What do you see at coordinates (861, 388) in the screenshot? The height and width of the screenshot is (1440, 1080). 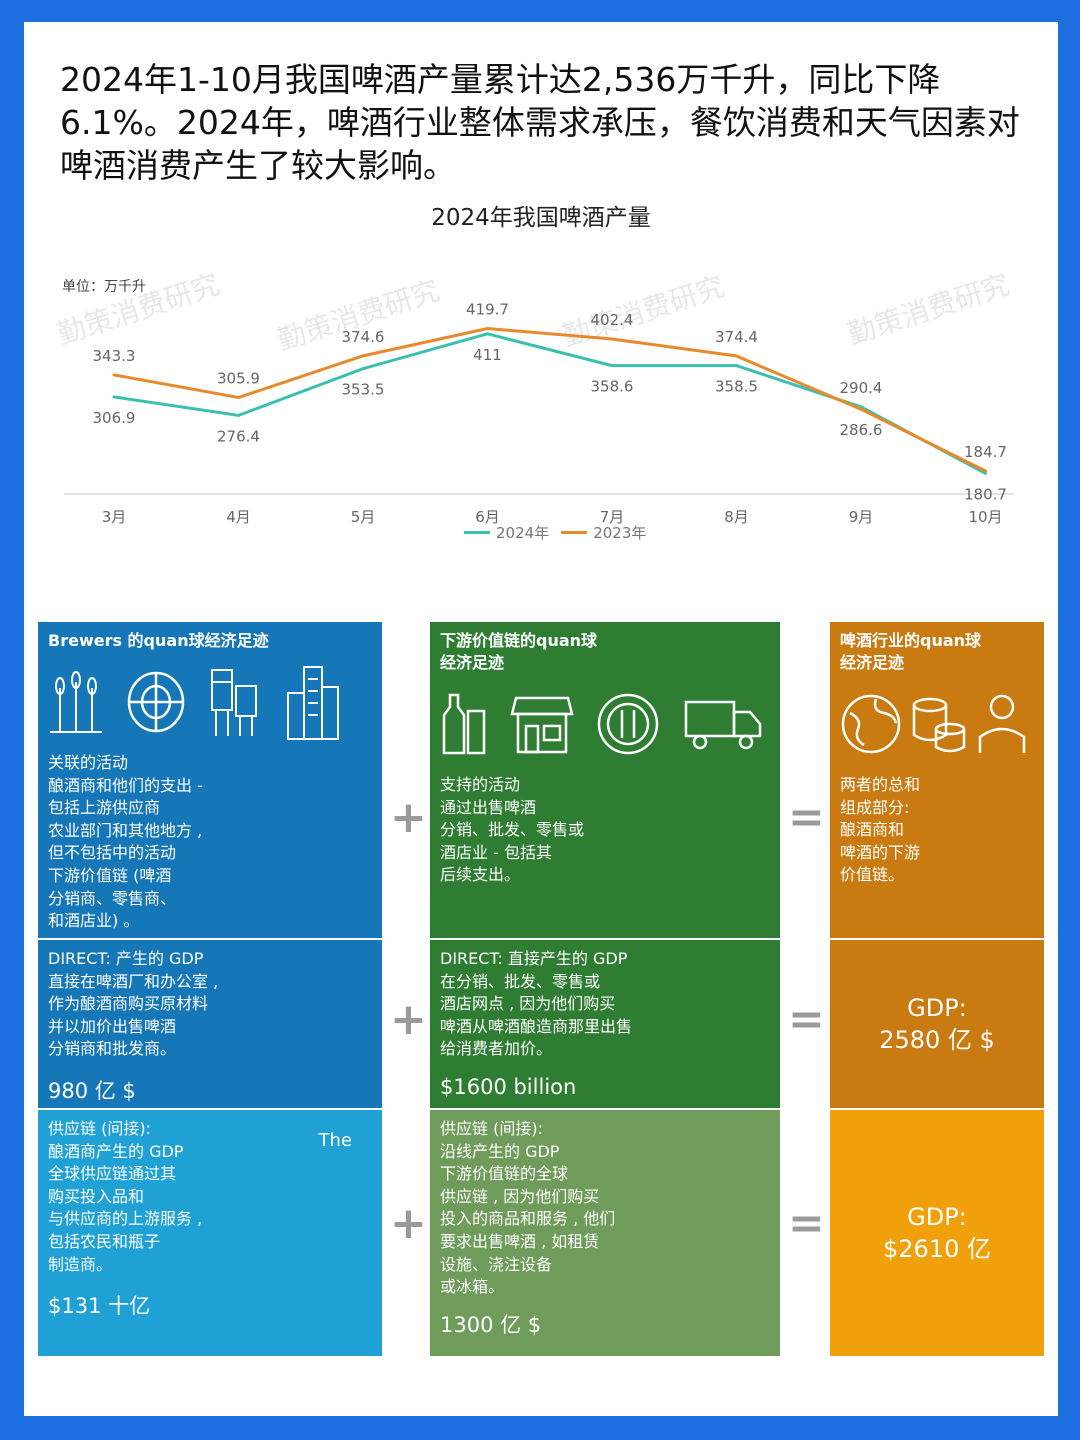 I see `data-label: 290.4` at bounding box center [861, 388].